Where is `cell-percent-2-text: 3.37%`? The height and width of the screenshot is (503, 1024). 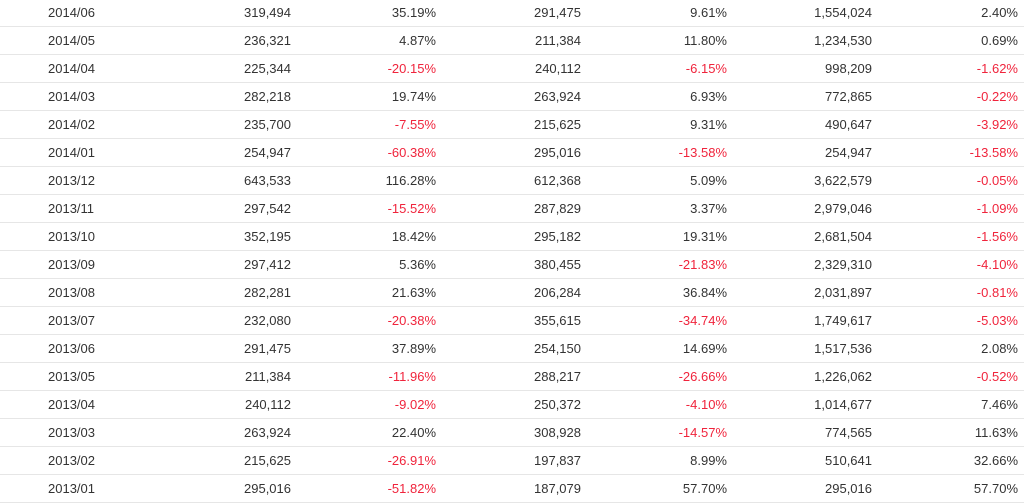
cell-percent-2-text: 3.37% is located at coordinates (708, 208).